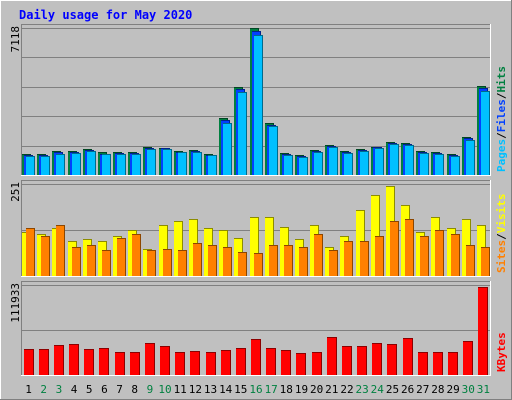 The image size is (512, 400). Describe the element at coordinates (28, 389) in the screenshot. I see `day-label: 1` at that location.